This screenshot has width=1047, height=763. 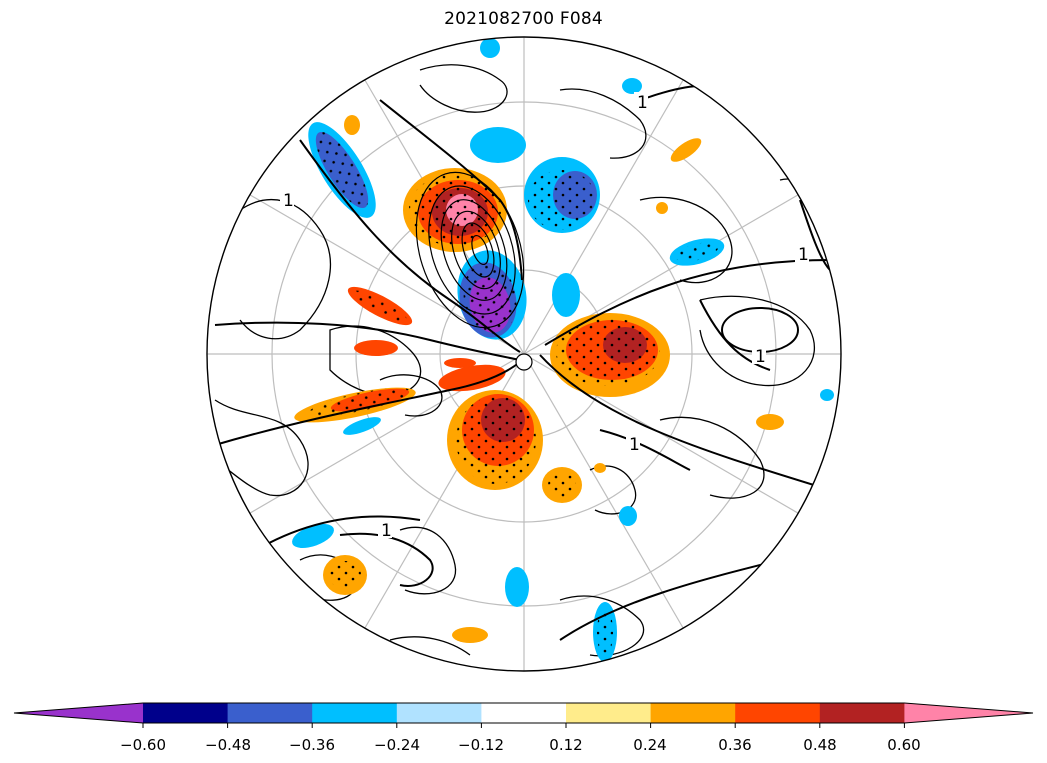 What do you see at coordinates (649, 745) in the screenshot?
I see `colorbar-tick-label: 0.24` at bounding box center [649, 745].